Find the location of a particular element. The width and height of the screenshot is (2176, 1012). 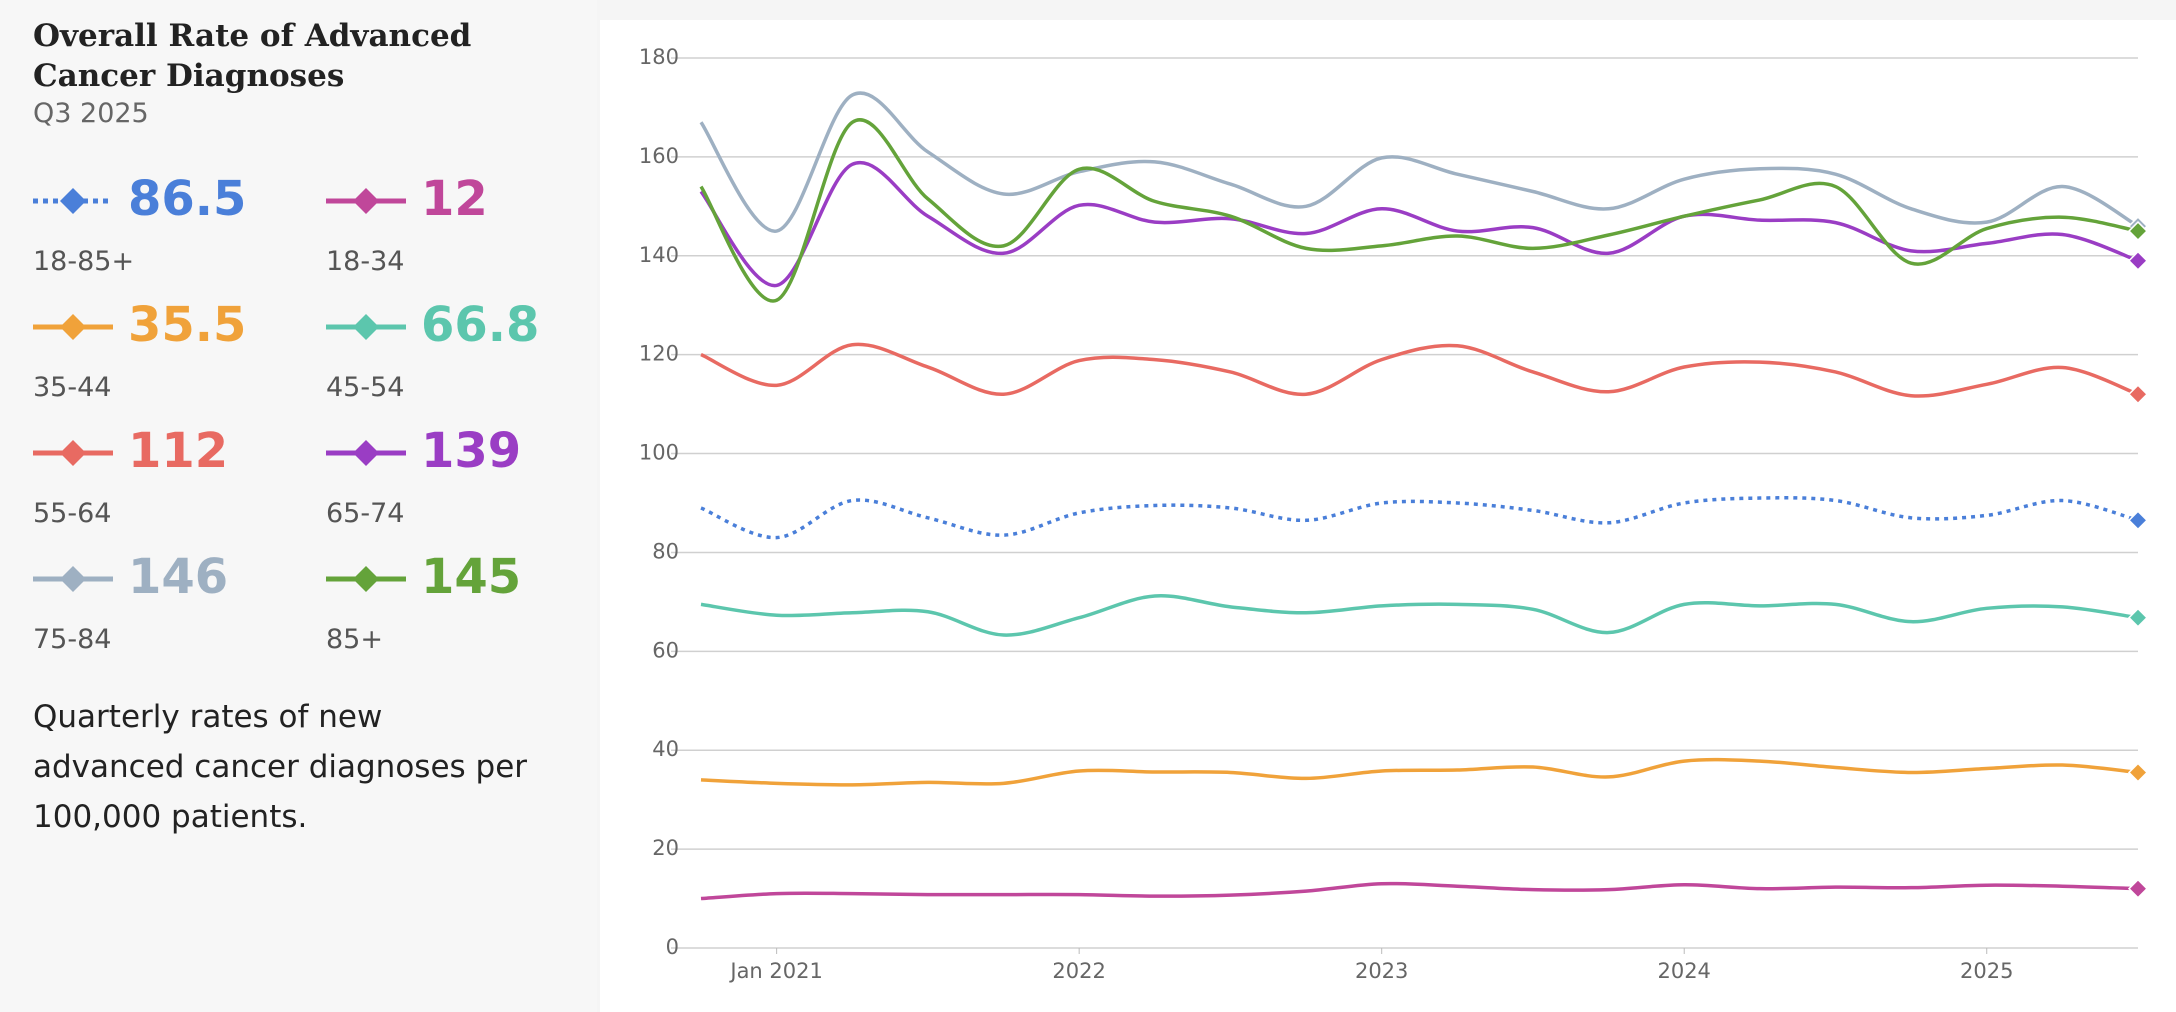

legend-label: 18-34 is located at coordinates (365, 261).